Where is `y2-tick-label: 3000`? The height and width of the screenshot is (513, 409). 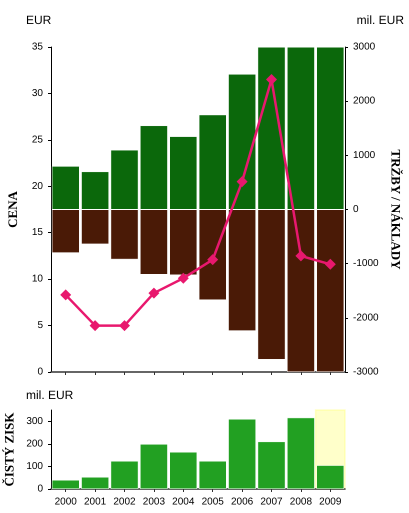 y2-tick-label: 3000 is located at coordinates (364, 47).